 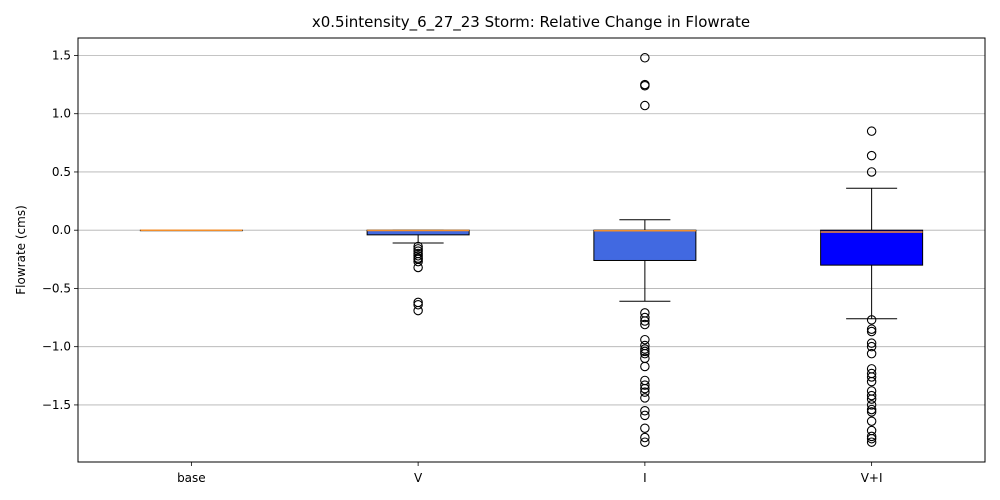 What do you see at coordinates (645, 478) in the screenshot?
I see `x-tick-label: I` at bounding box center [645, 478].